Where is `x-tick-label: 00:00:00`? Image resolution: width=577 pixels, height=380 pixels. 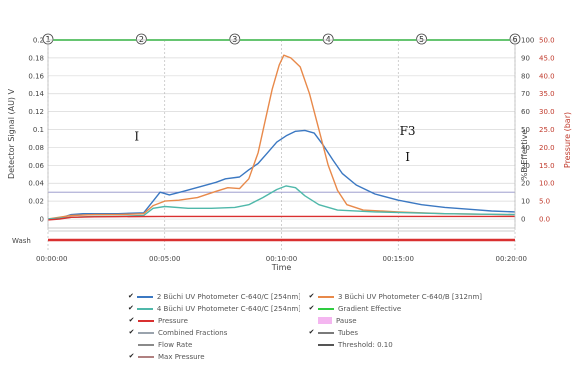
x-tick-label: 00:00:00 is located at coordinates (51, 259).